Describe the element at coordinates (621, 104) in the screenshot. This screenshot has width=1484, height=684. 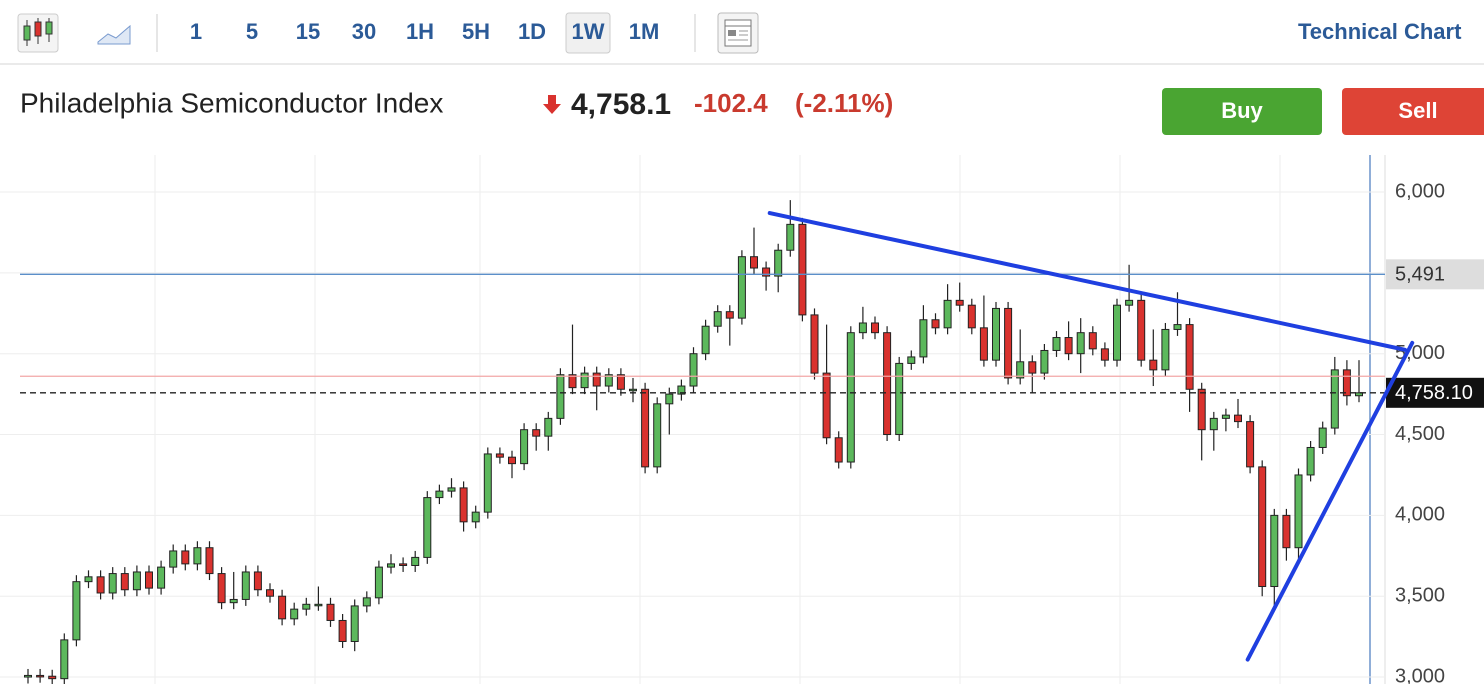
I see `last-price: 4,758.1` at that location.